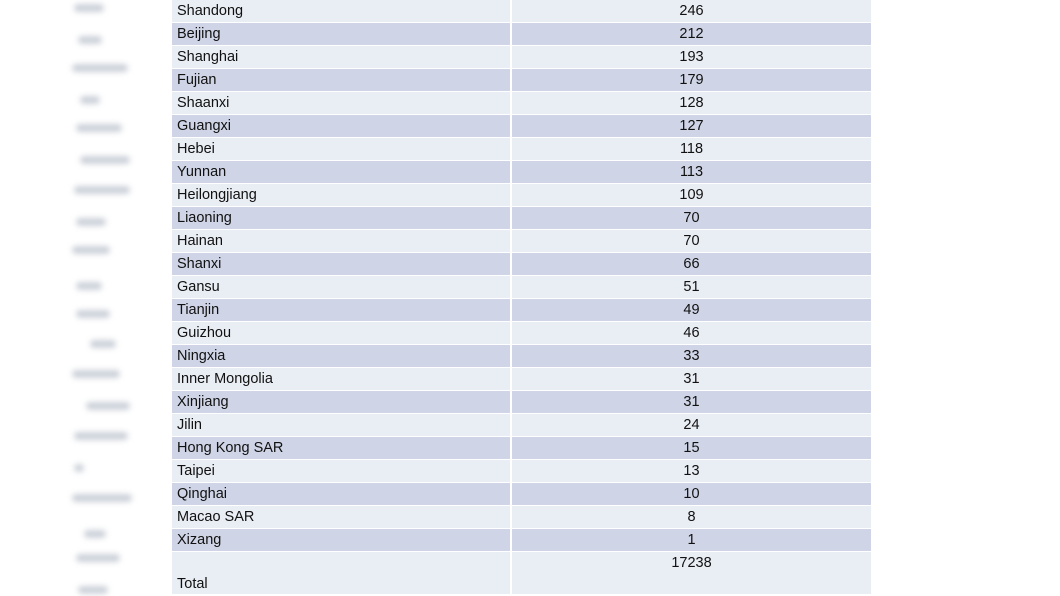 The width and height of the screenshot is (1060, 596). I want to click on region-cell: Inner Mongolia, so click(341, 379).